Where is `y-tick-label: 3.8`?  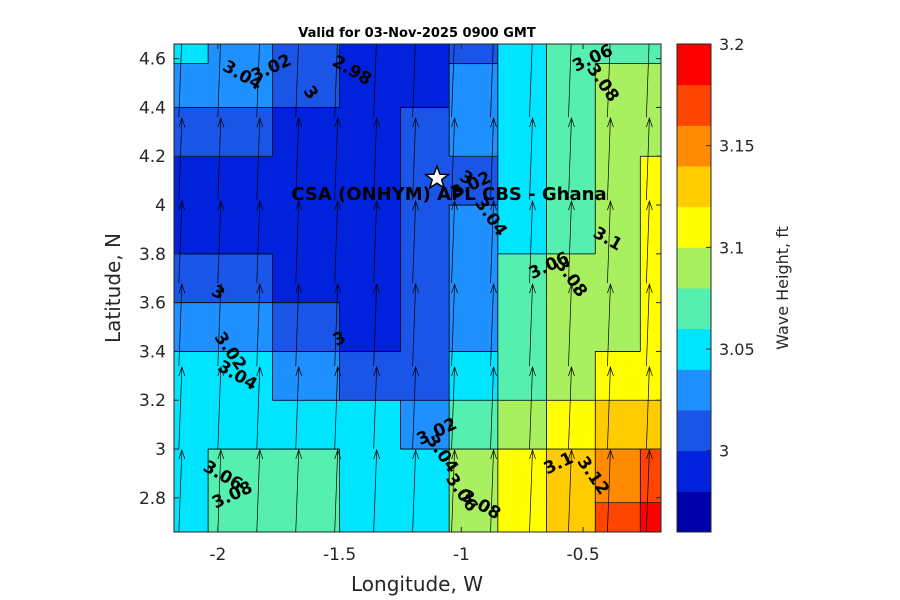 y-tick-label: 3.8 is located at coordinates (152, 255).